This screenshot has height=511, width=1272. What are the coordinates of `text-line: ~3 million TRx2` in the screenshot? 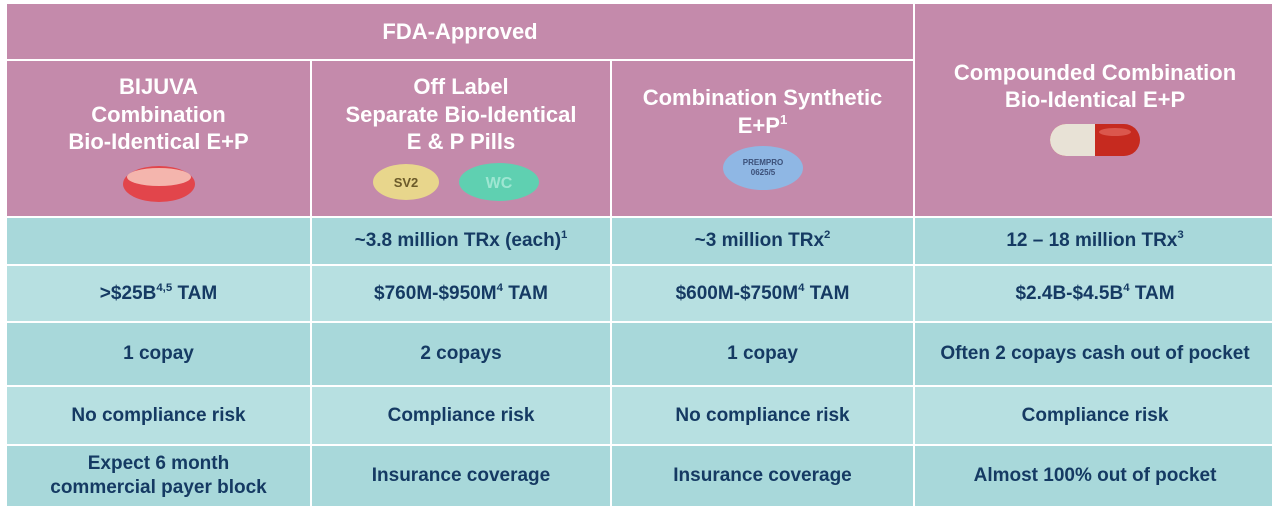 It's located at (762, 241).